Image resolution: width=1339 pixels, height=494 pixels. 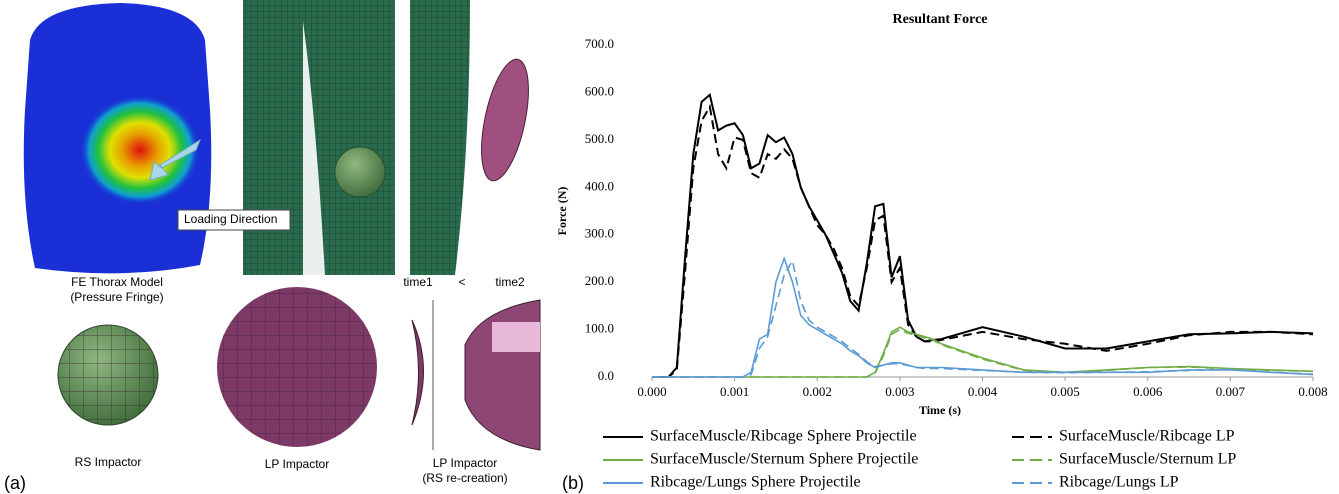 I want to click on thorax-model, so click(x=117, y=138).